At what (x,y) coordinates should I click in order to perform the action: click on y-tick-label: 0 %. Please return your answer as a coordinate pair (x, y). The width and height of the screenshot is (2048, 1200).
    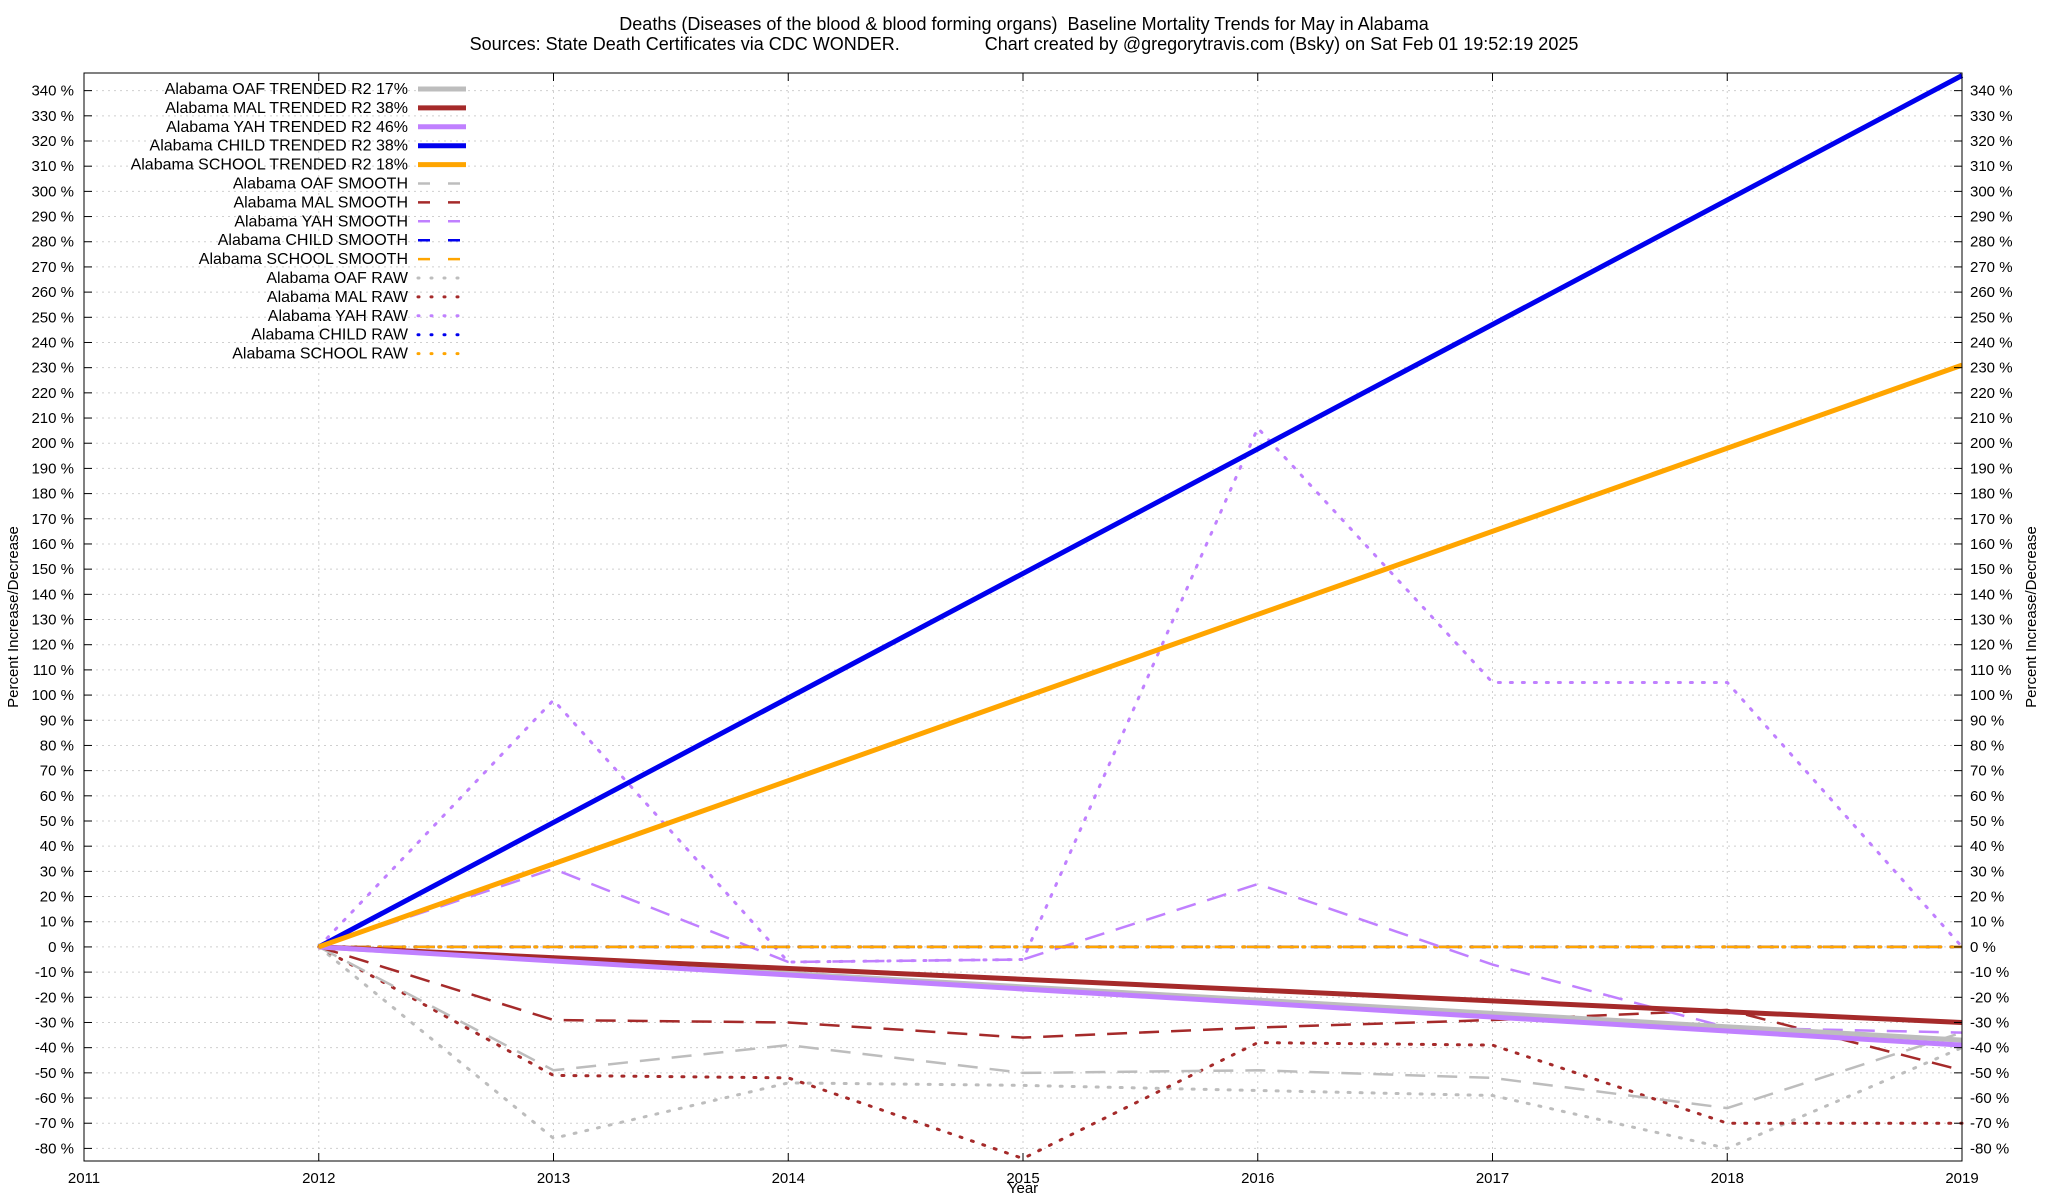
    Looking at the image, I should click on (61, 947).